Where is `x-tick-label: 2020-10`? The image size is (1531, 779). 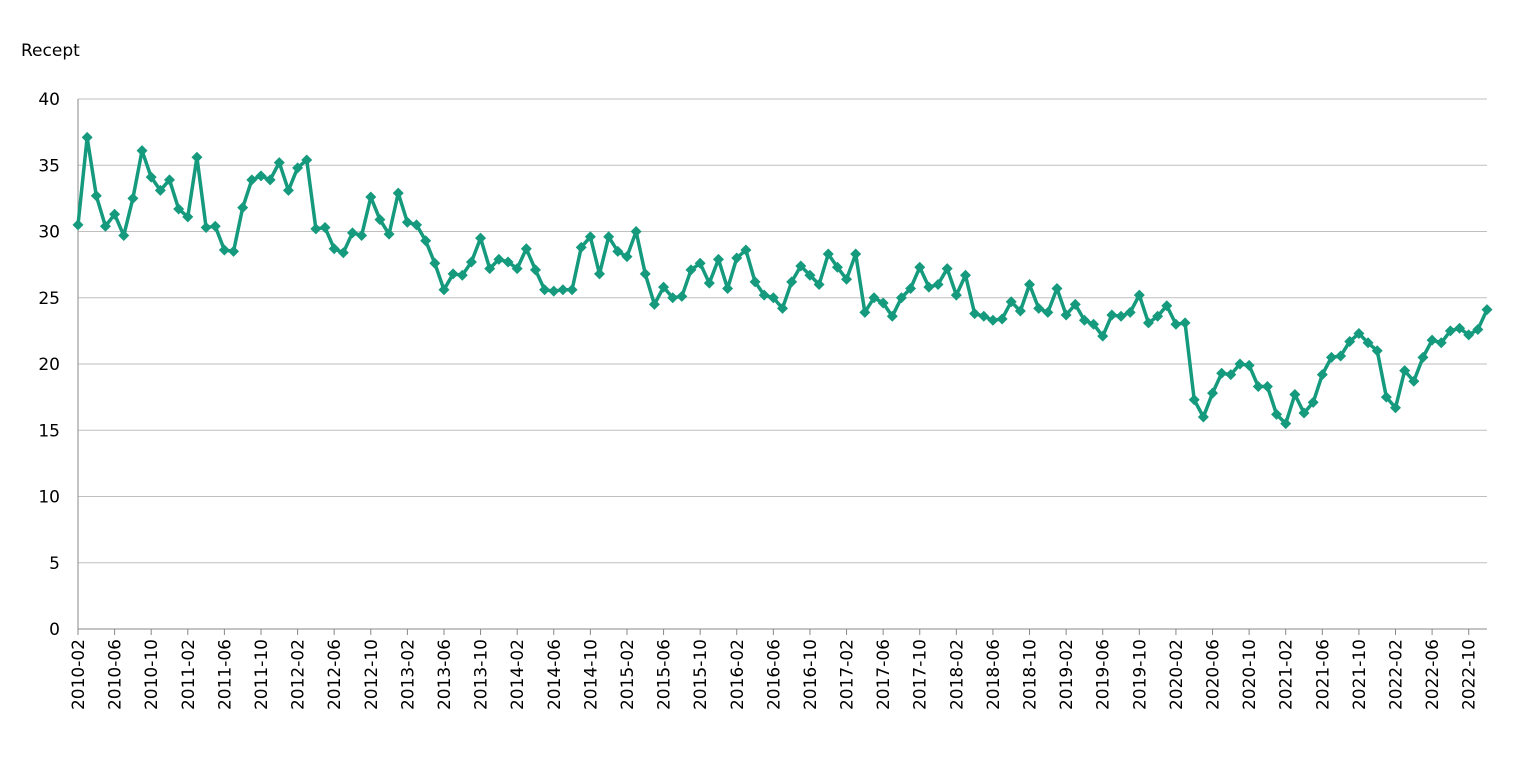
x-tick-label: 2020-10 is located at coordinates (1250, 674).